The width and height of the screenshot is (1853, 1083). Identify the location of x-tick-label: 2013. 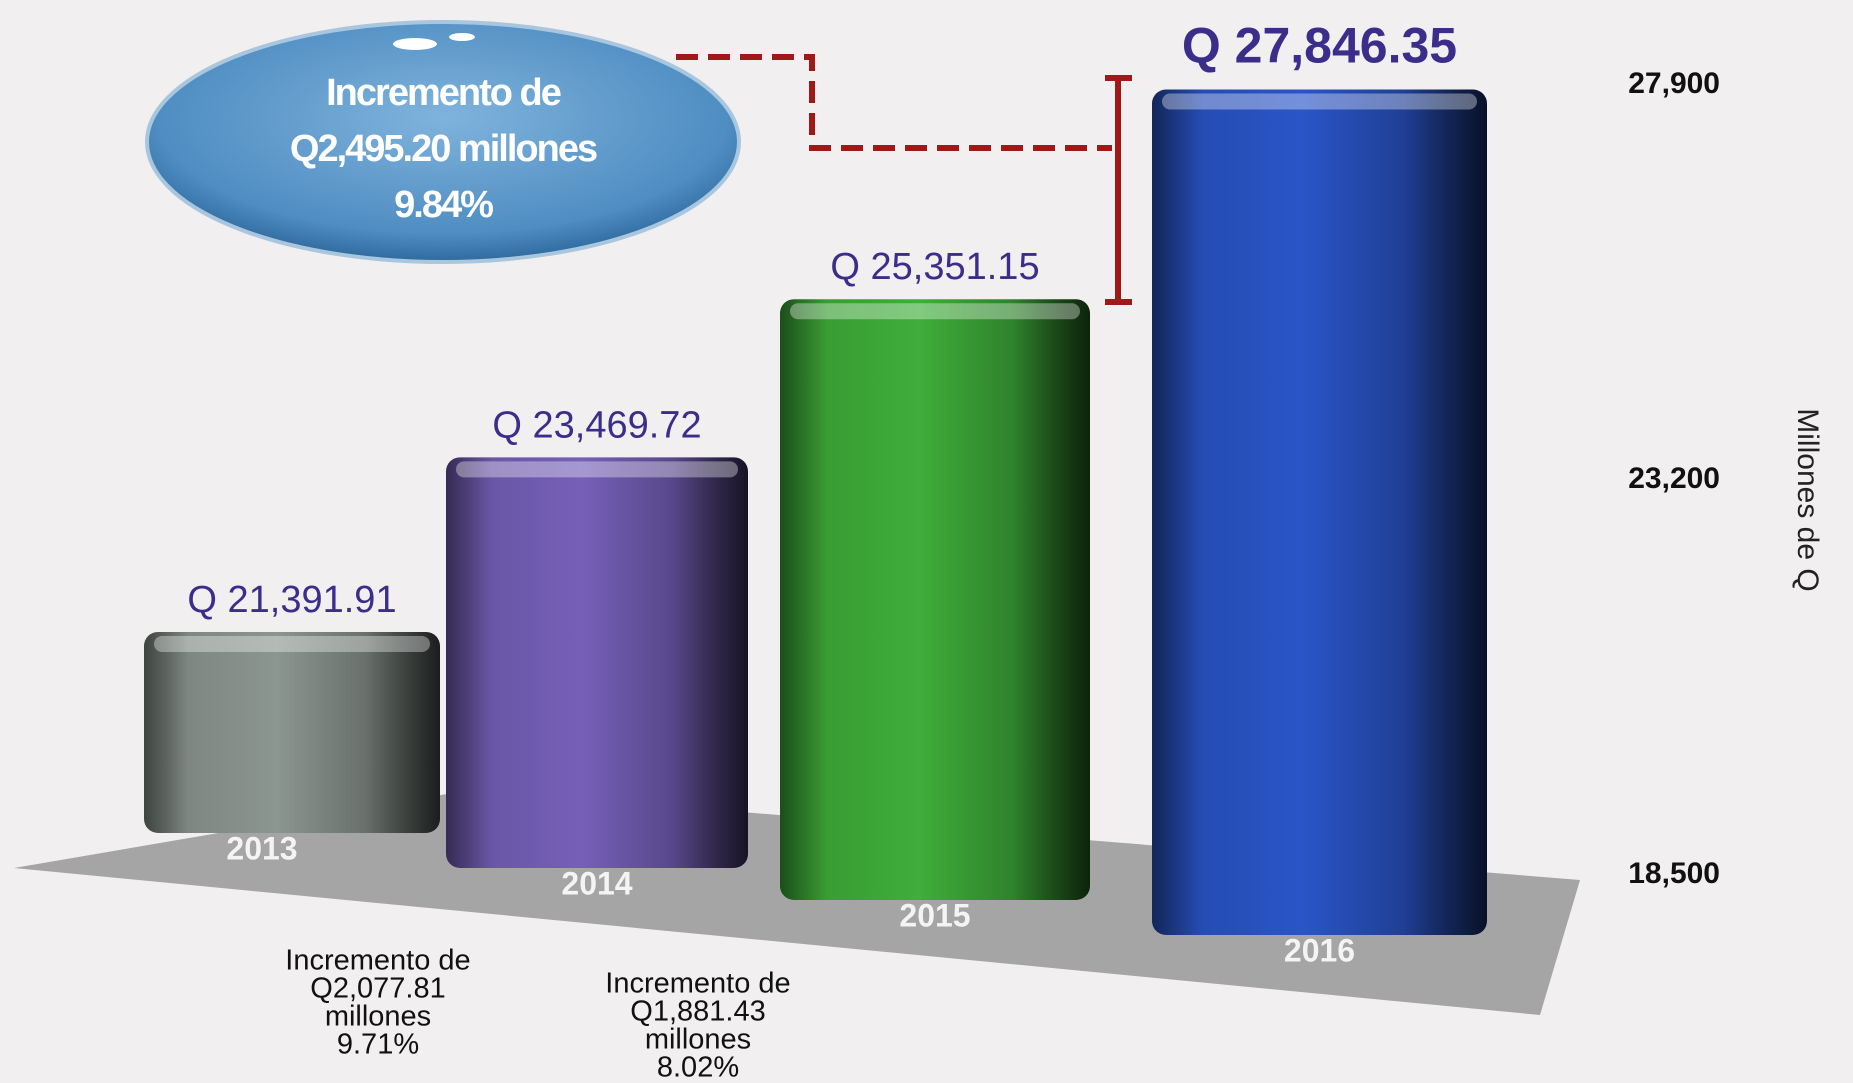
(261, 848).